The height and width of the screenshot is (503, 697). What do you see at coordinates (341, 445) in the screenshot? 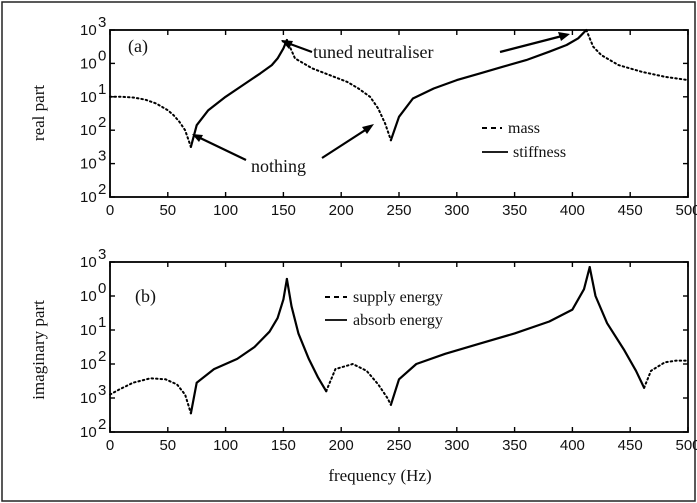
I see `panel-b-xtick-label: 200` at bounding box center [341, 445].